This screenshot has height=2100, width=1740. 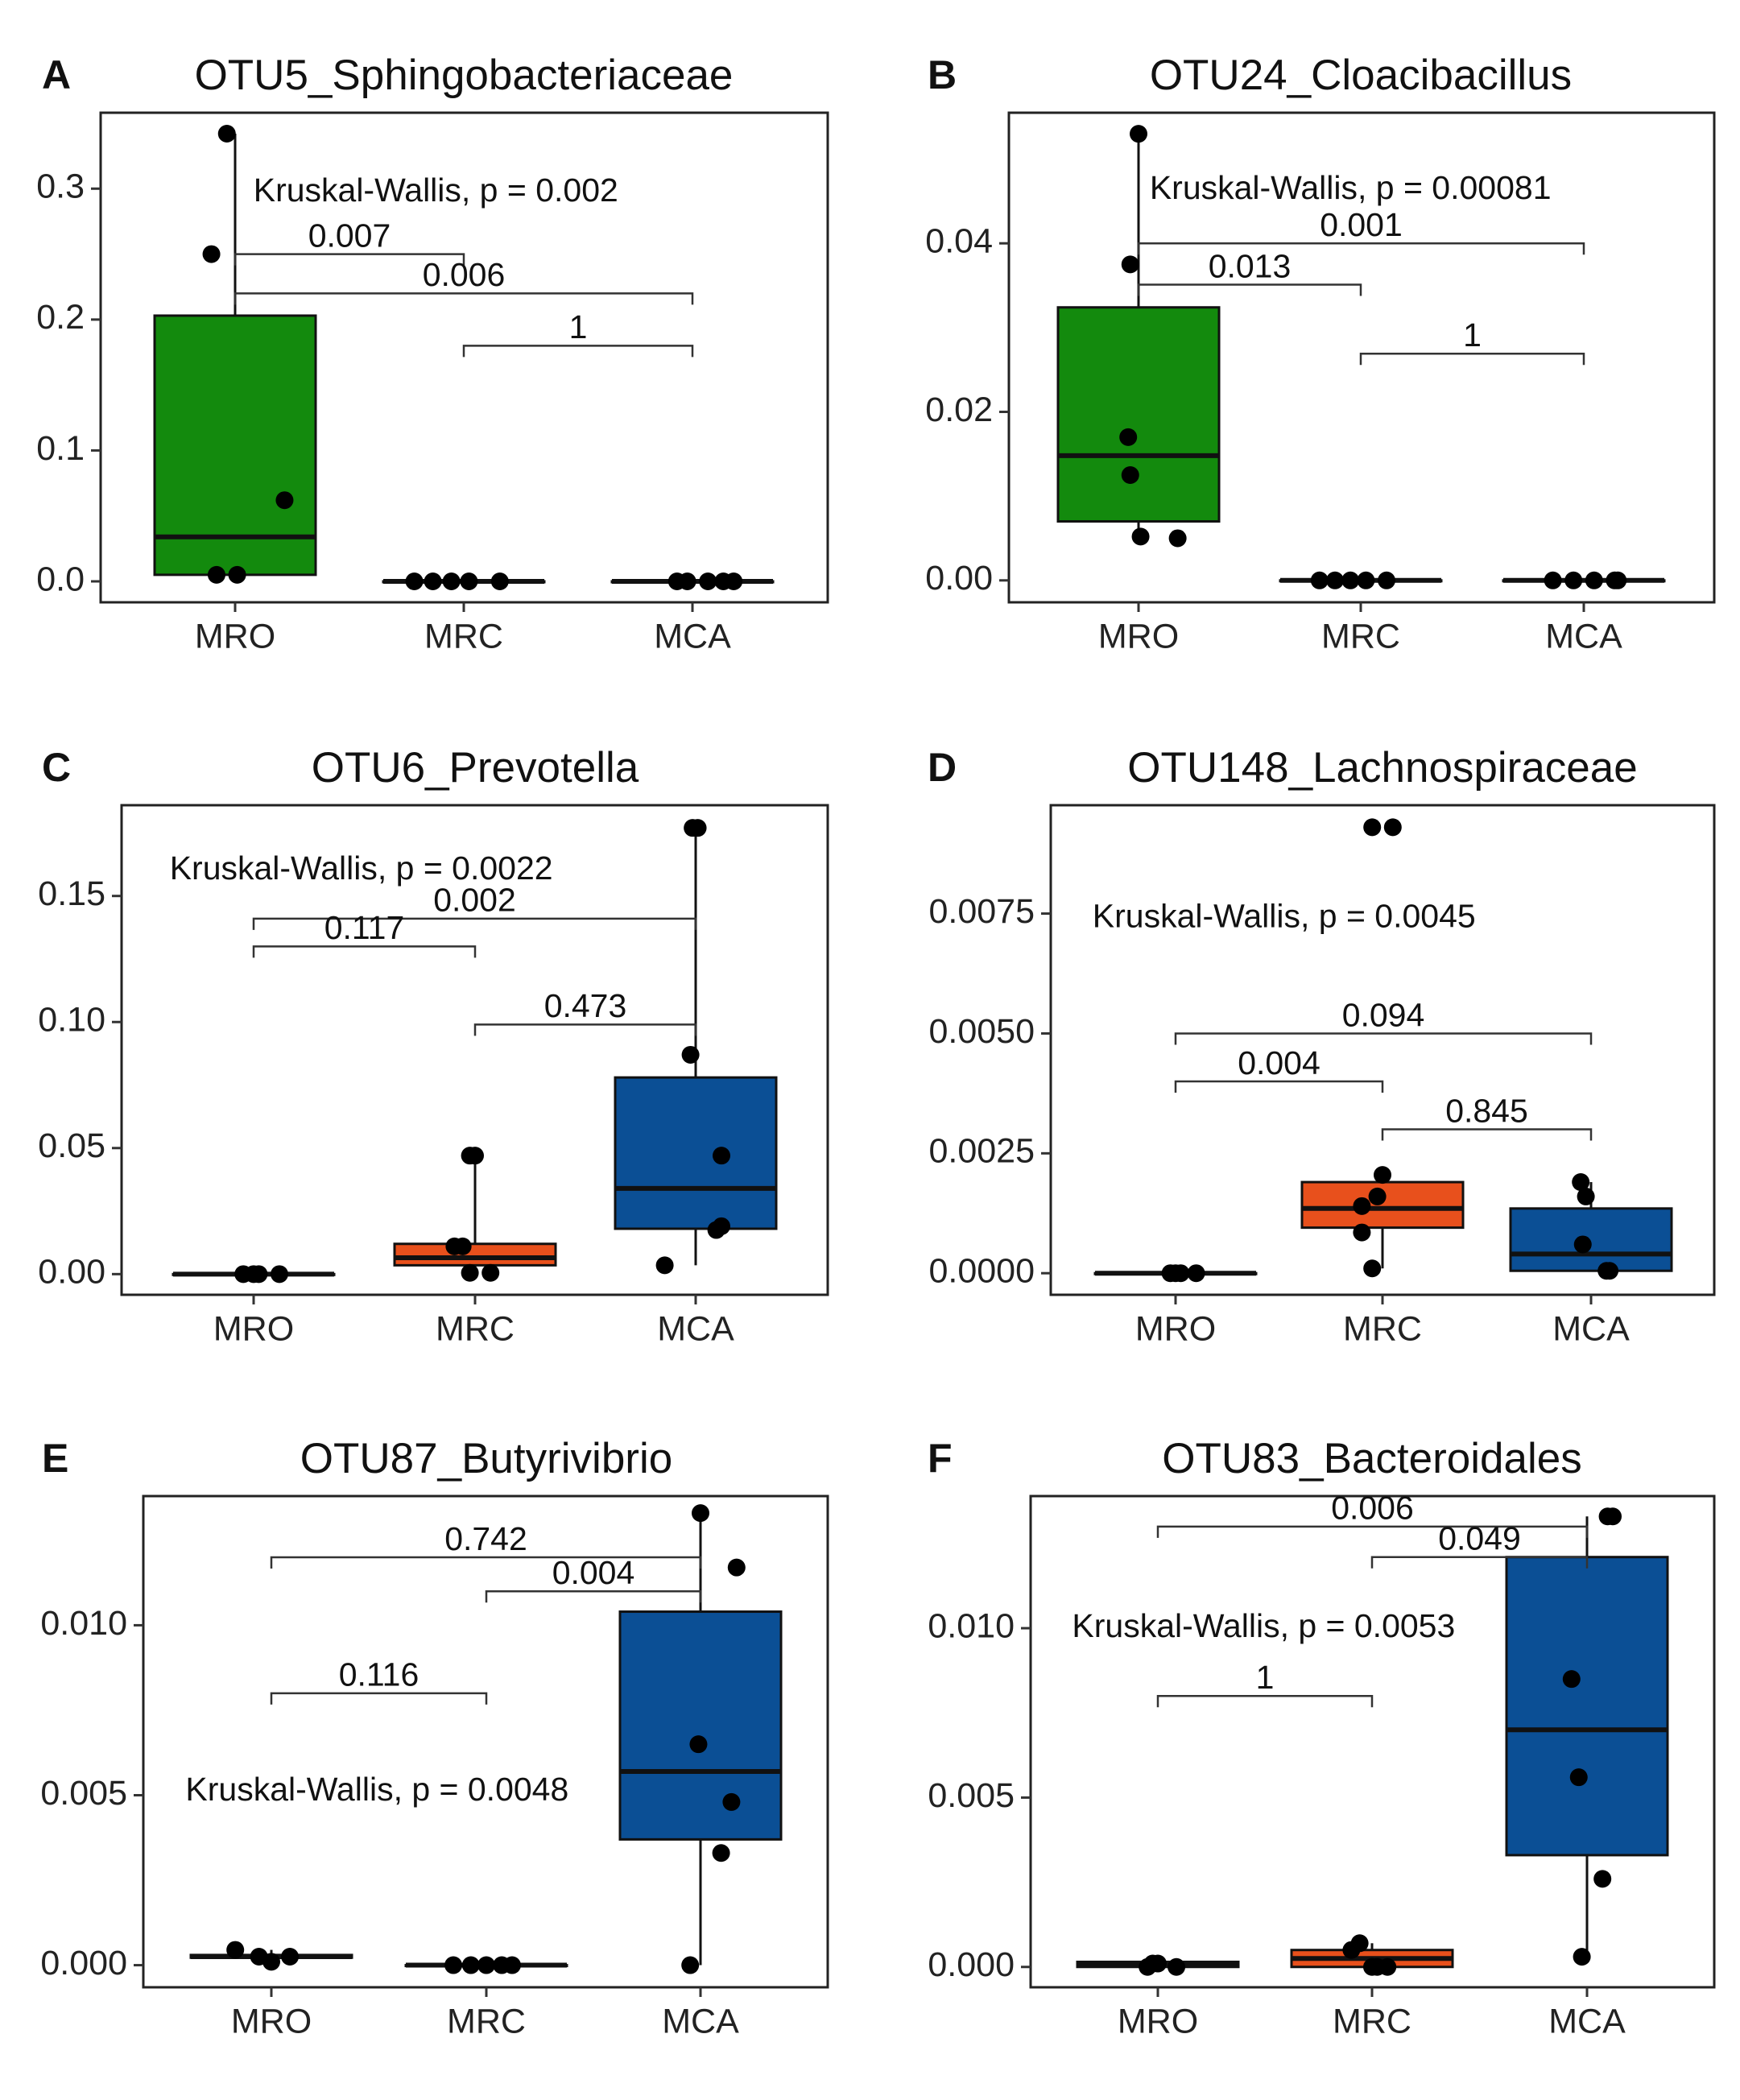 I want to click on y-tick-label: 0.0075, so click(x=981, y=911).